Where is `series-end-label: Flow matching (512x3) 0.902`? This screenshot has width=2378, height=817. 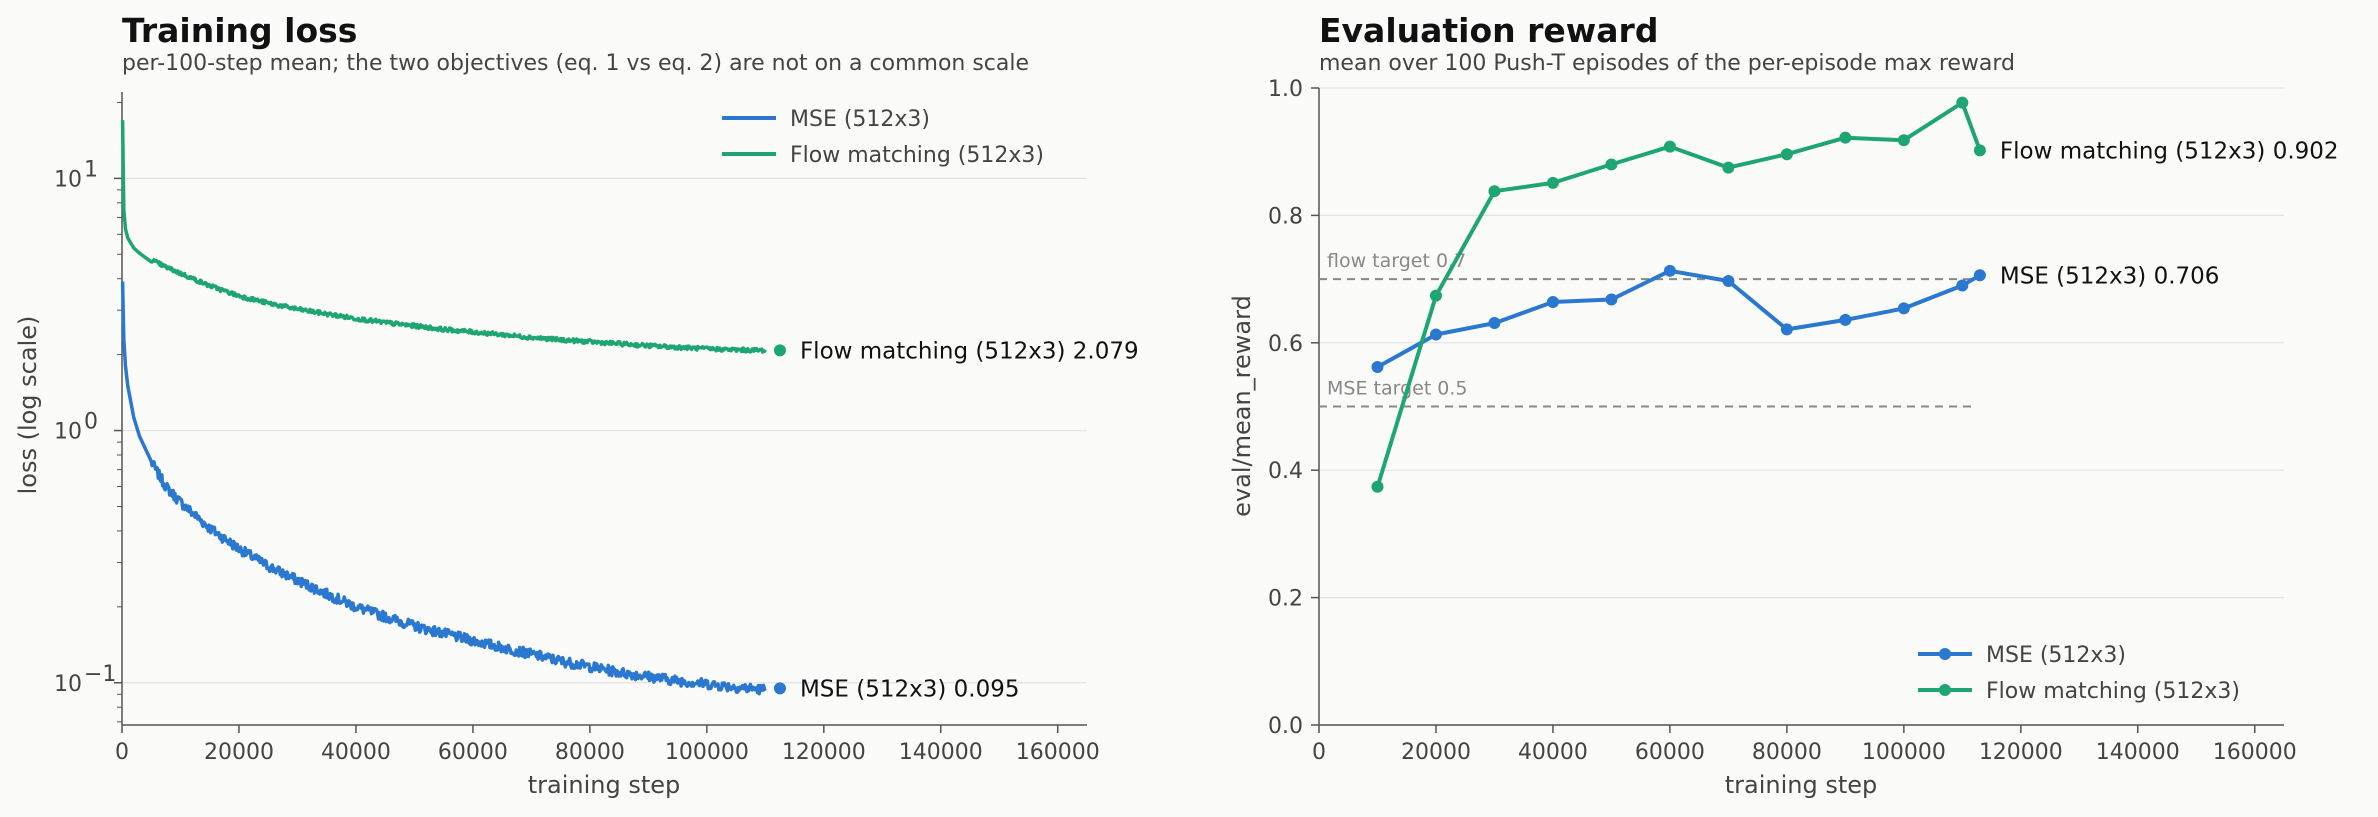 series-end-label: Flow matching (512x3) 0.902 is located at coordinates (2169, 151).